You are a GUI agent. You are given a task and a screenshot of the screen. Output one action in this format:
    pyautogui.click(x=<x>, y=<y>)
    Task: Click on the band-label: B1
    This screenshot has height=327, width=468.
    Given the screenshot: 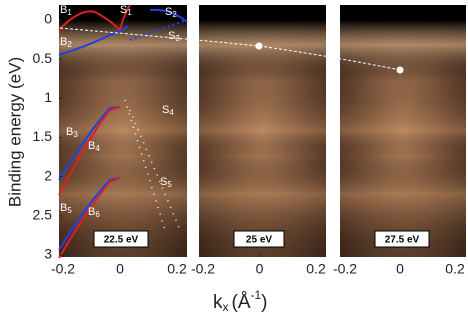 What is the action you would take?
    pyautogui.click(x=66, y=10)
    